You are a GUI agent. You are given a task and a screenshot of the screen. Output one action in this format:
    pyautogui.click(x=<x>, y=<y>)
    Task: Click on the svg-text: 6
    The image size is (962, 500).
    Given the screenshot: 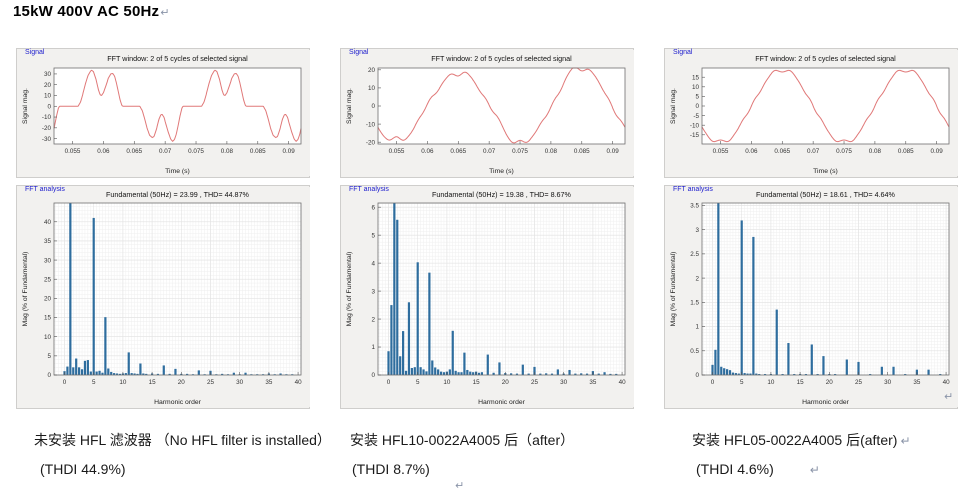 What is the action you would take?
    pyautogui.click(x=373, y=207)
    